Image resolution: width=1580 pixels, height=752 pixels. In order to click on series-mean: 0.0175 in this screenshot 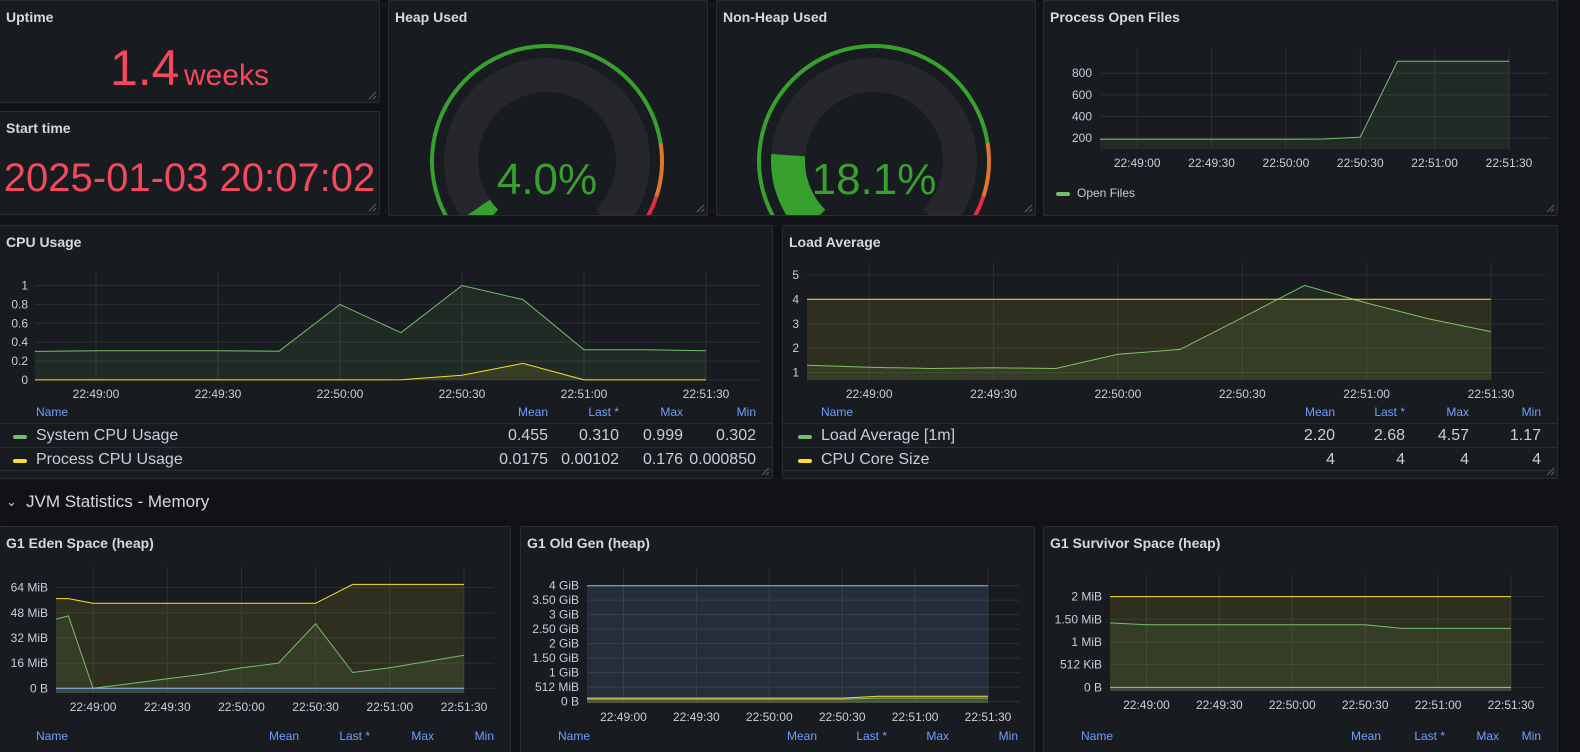, I will do `click(523, 459)`.